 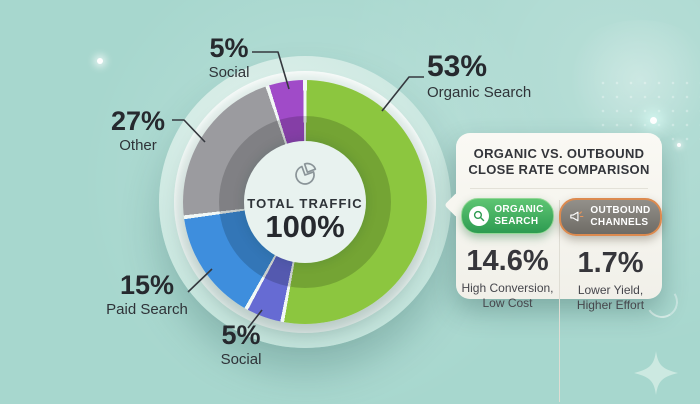 What do you see at coordinates (559, 188) in the screenshot?
I see `card-divider` at bounding box center [559, 188].